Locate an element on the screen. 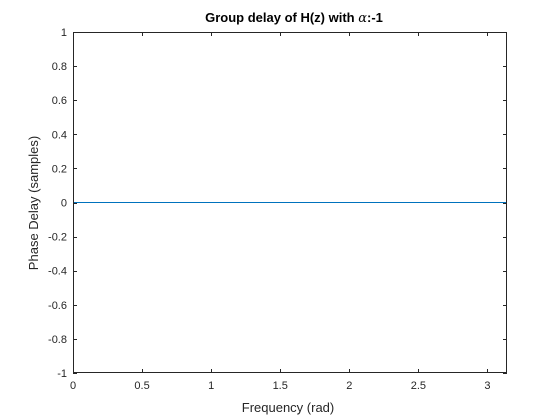  y-tick-label: -0.6 is located at coordinates (57, 306).